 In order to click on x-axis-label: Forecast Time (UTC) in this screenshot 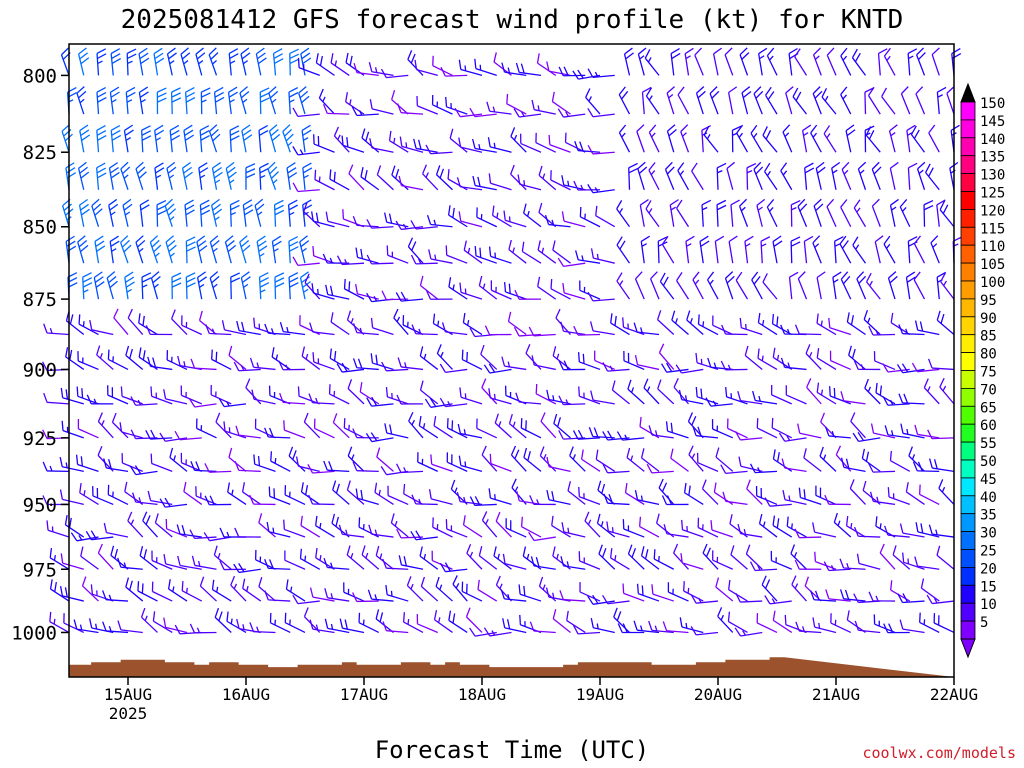, I will do `click(512, 750)`.